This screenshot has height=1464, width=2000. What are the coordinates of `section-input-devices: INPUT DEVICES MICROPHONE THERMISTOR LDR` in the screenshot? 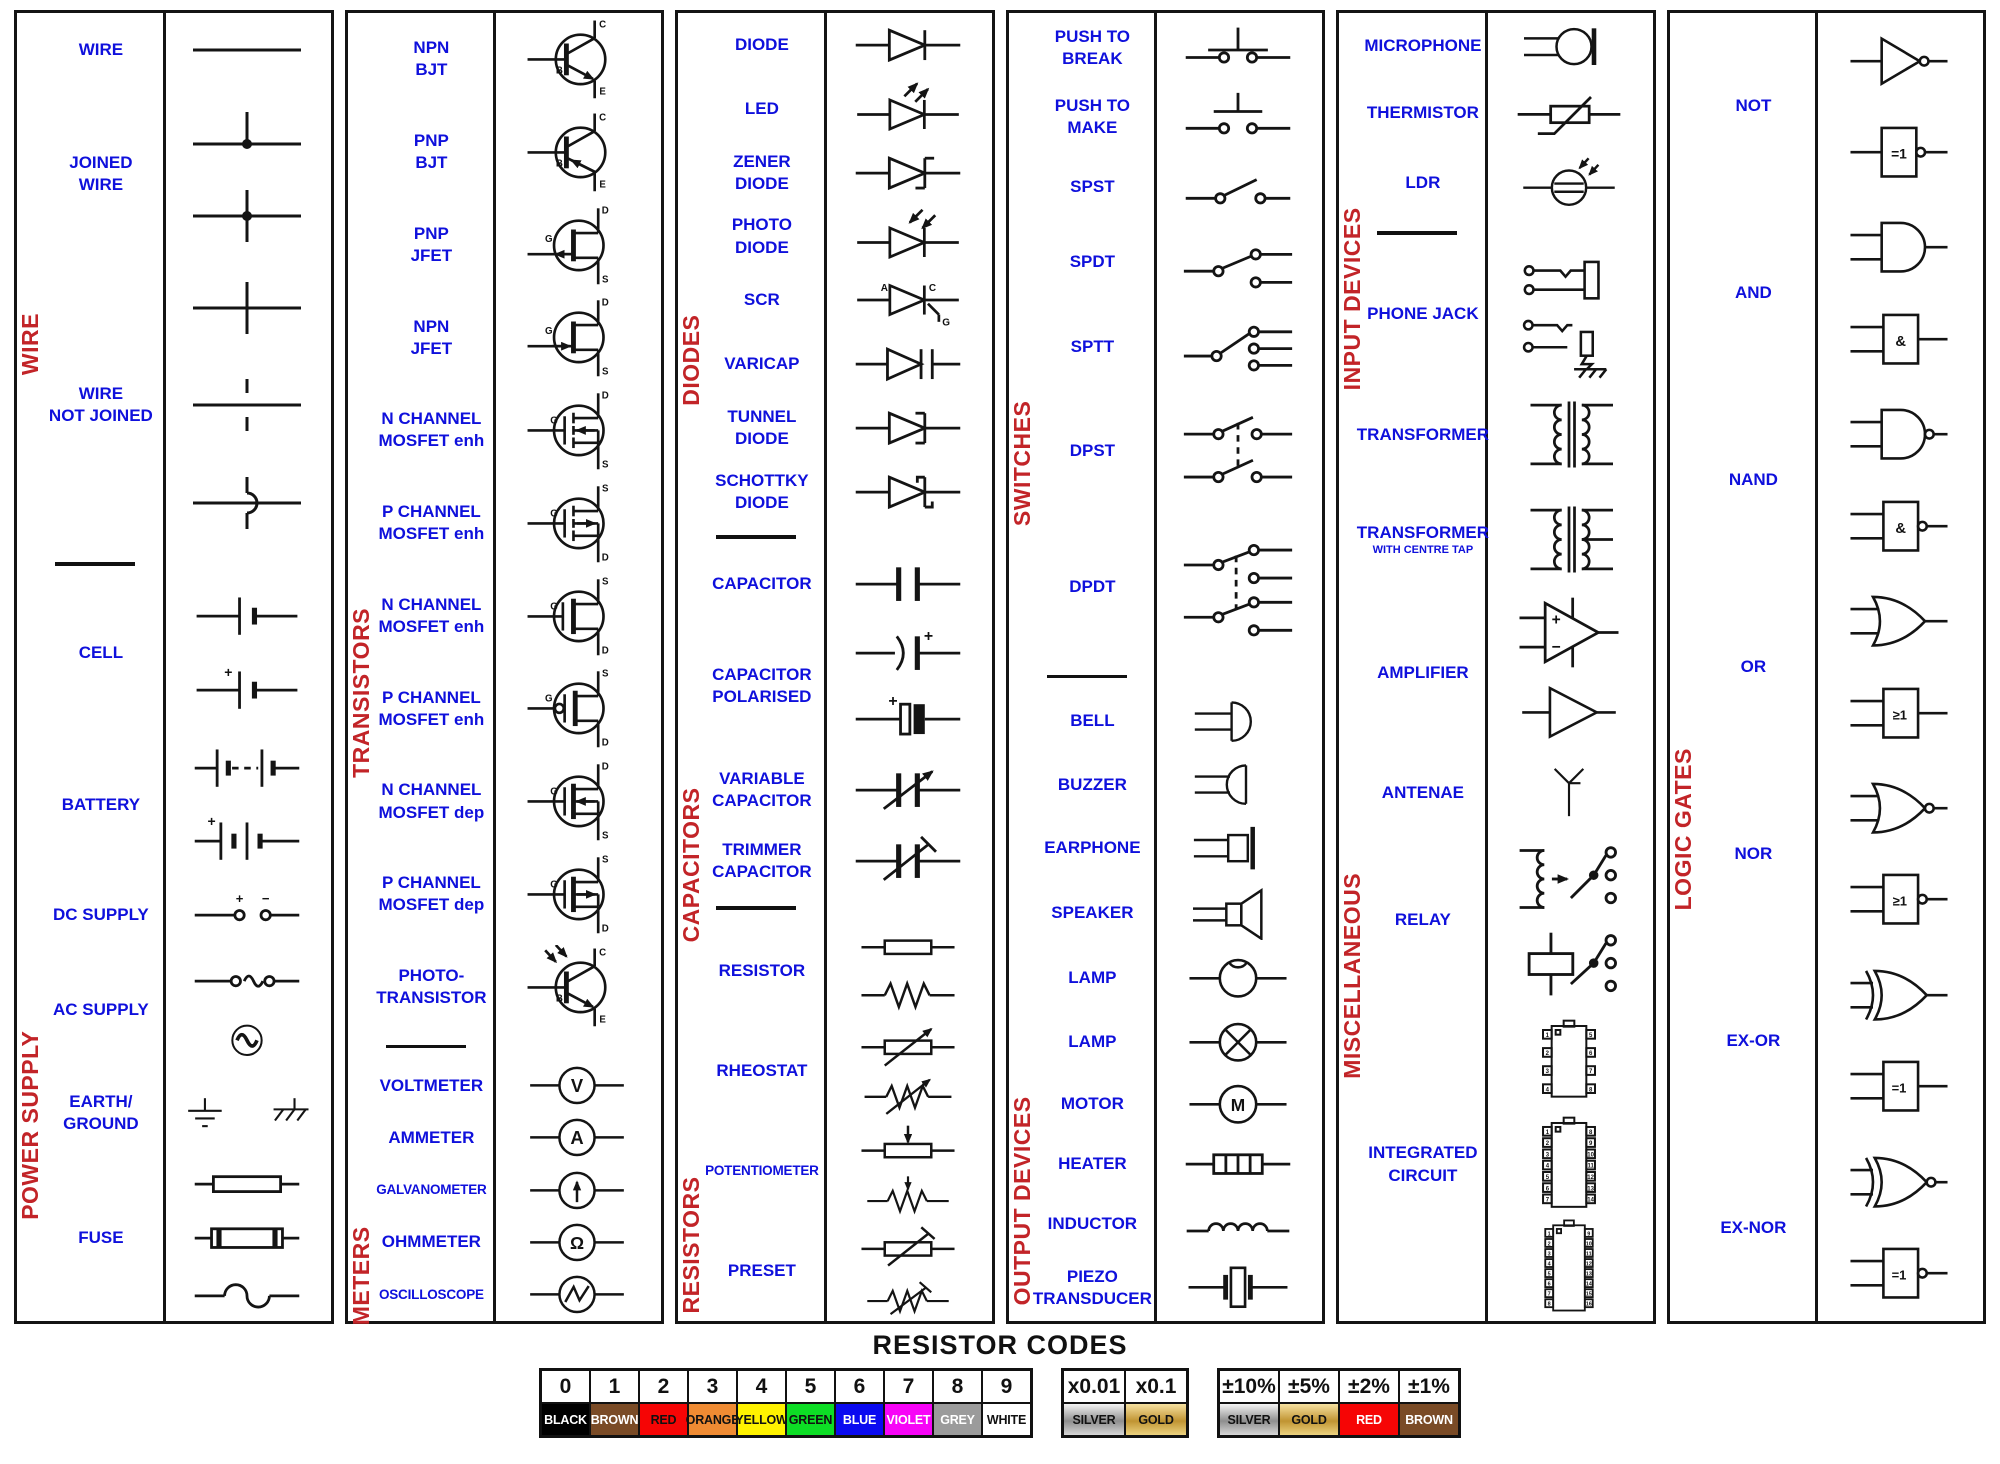 It's located at (1496, 202).